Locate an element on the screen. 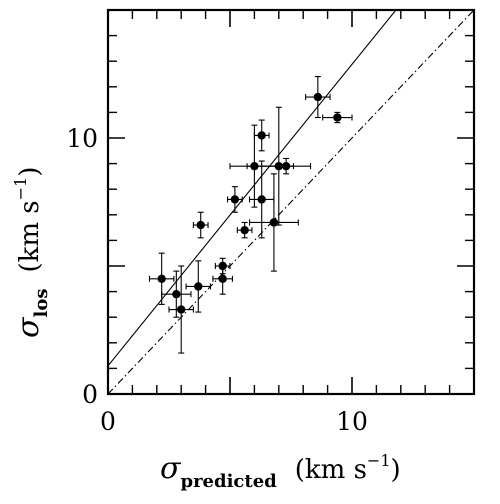 The image size is (500, 504). x-axis-label: σpredicted (km s−1) is located at coordinates (280, 471).